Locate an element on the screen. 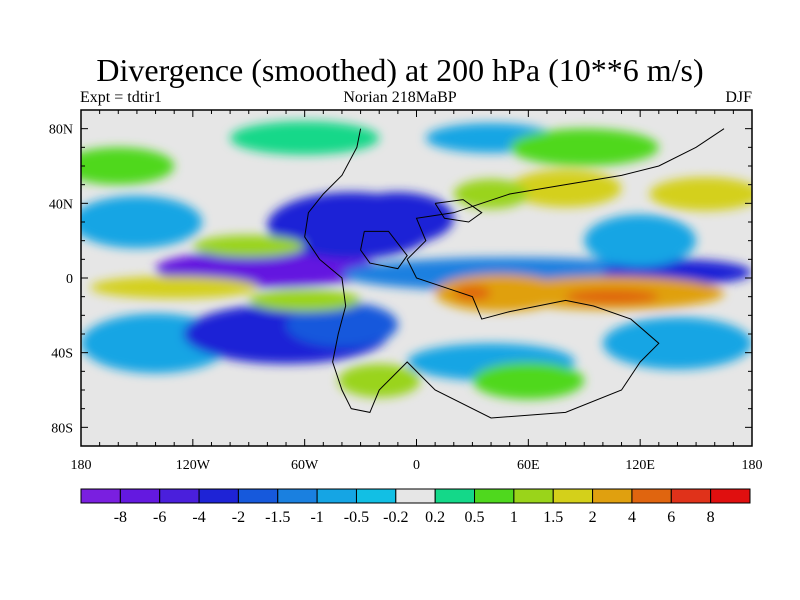  colorbar-label-12: 2 is located at coordinates (593, 517).